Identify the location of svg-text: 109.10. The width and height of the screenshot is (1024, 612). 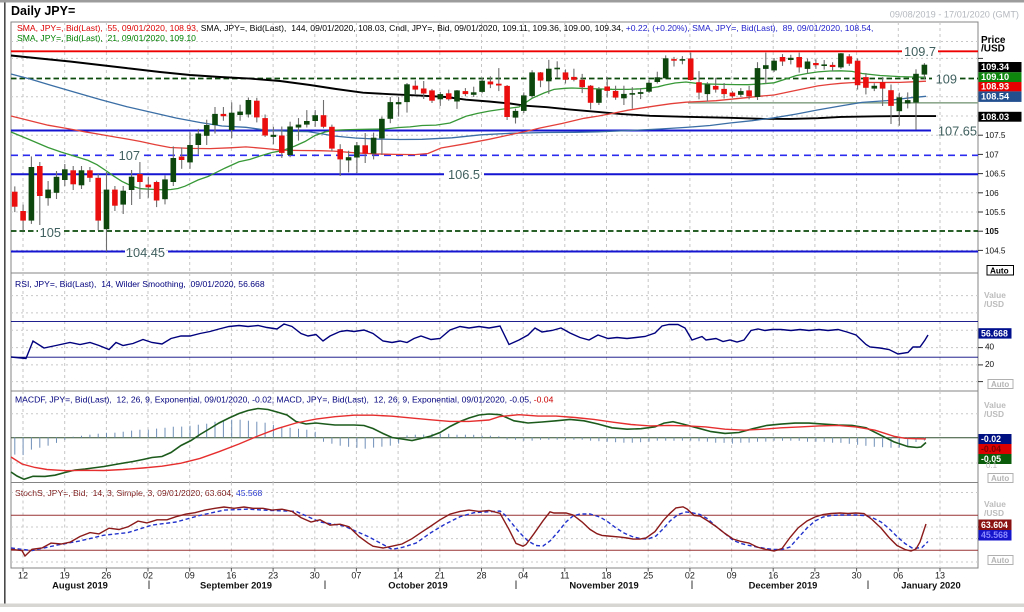
(995, 77).